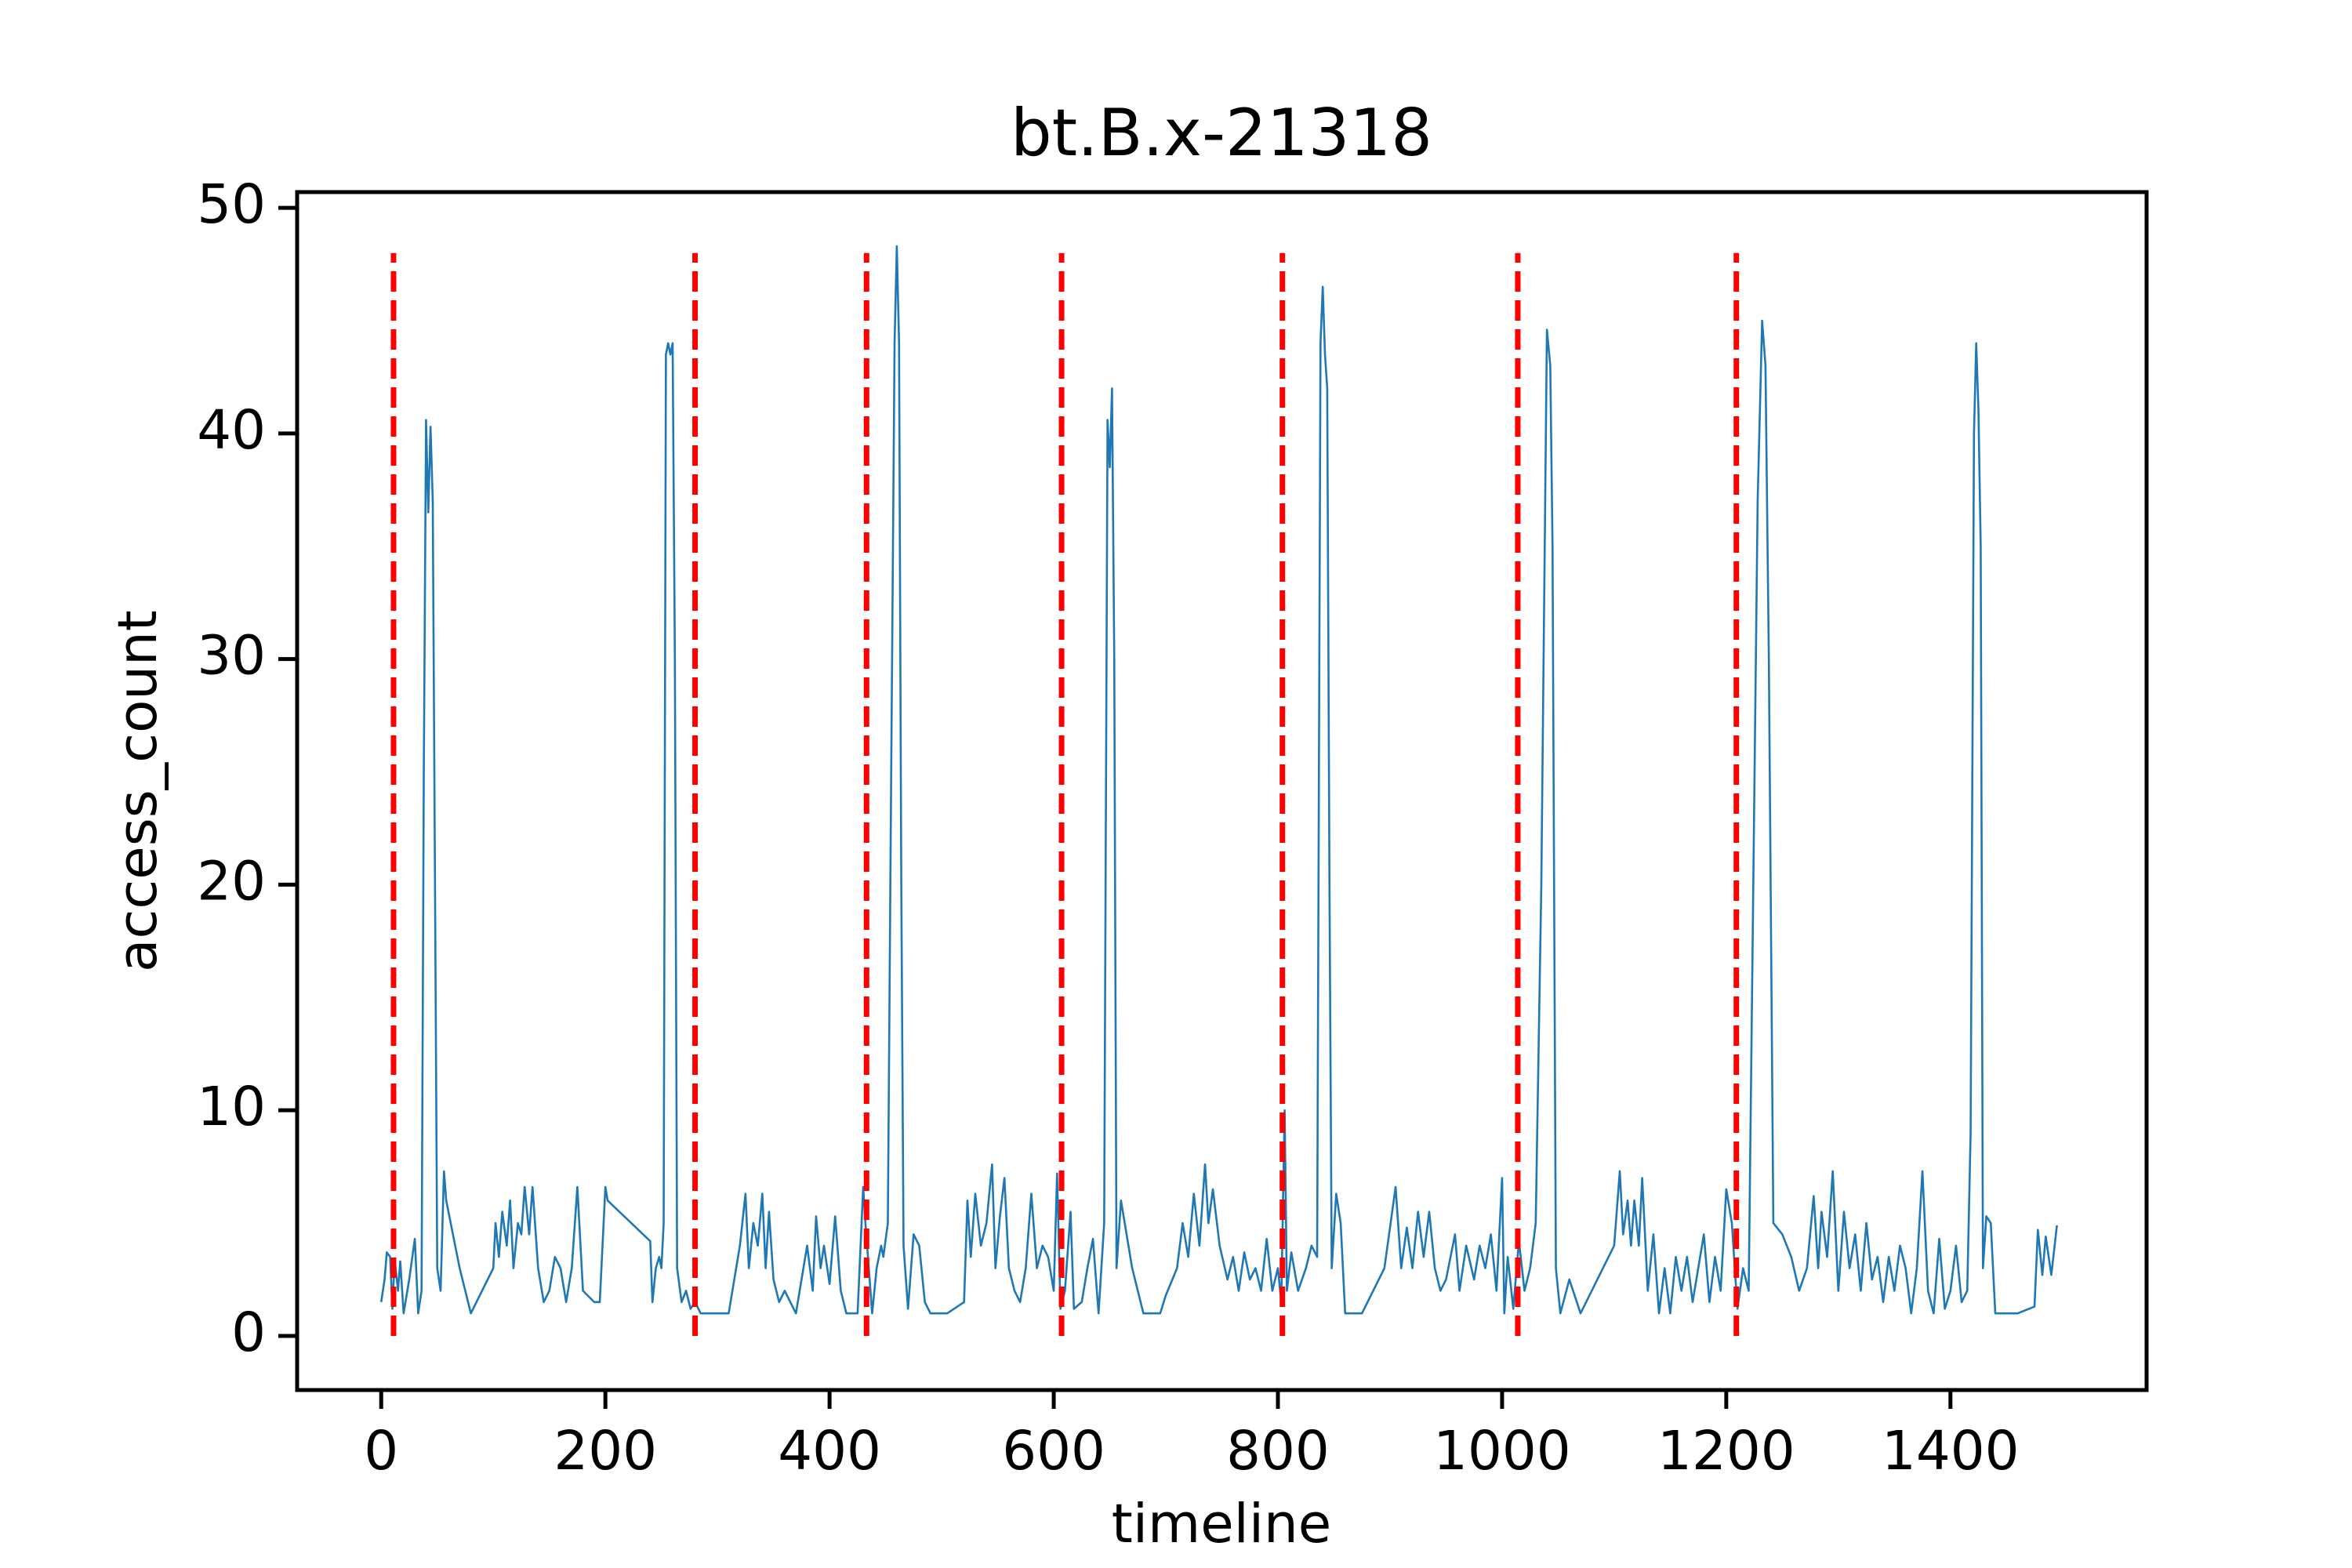  What do you see at coordinates (1951, 1451) in the screenshot?
I see `x-tick-label: 1400` at bounding box center [1951, 1451].